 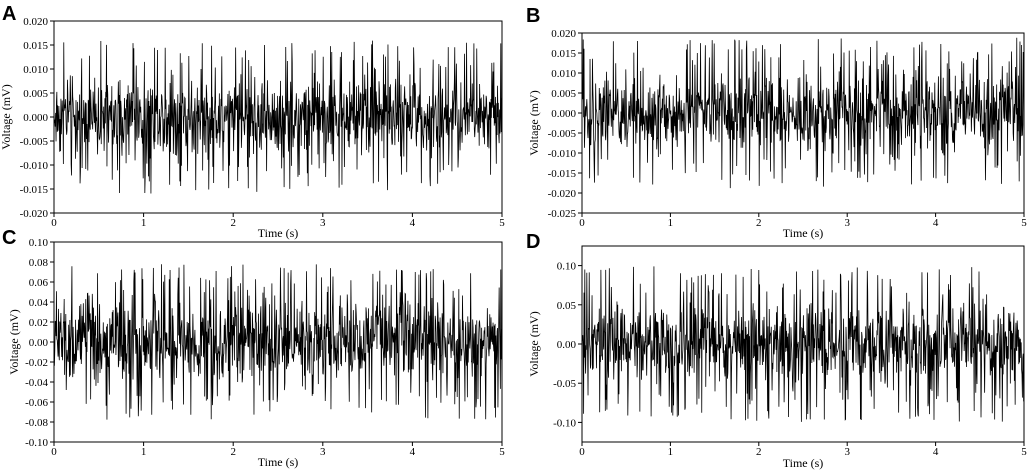 I want to click on y-tick-label-b-4: 0.000, so click(x=563, y=114).